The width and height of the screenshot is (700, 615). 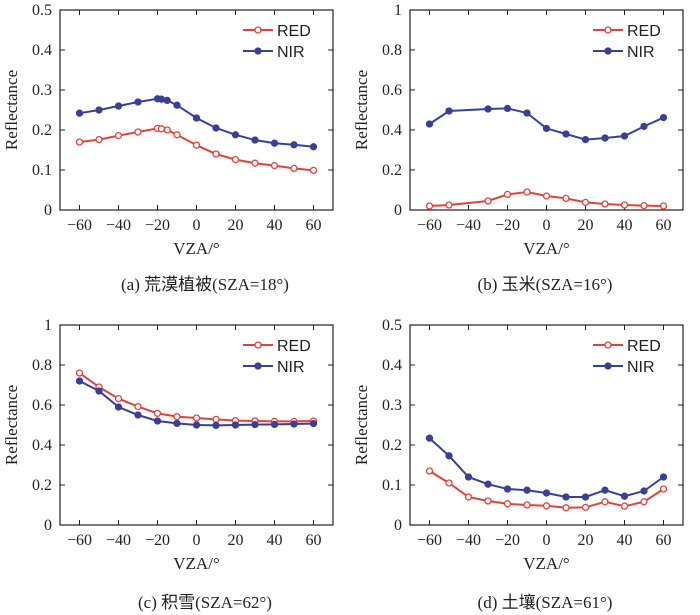 I want to click on x-tick-label-d: −20, so click(x=507, y=540).